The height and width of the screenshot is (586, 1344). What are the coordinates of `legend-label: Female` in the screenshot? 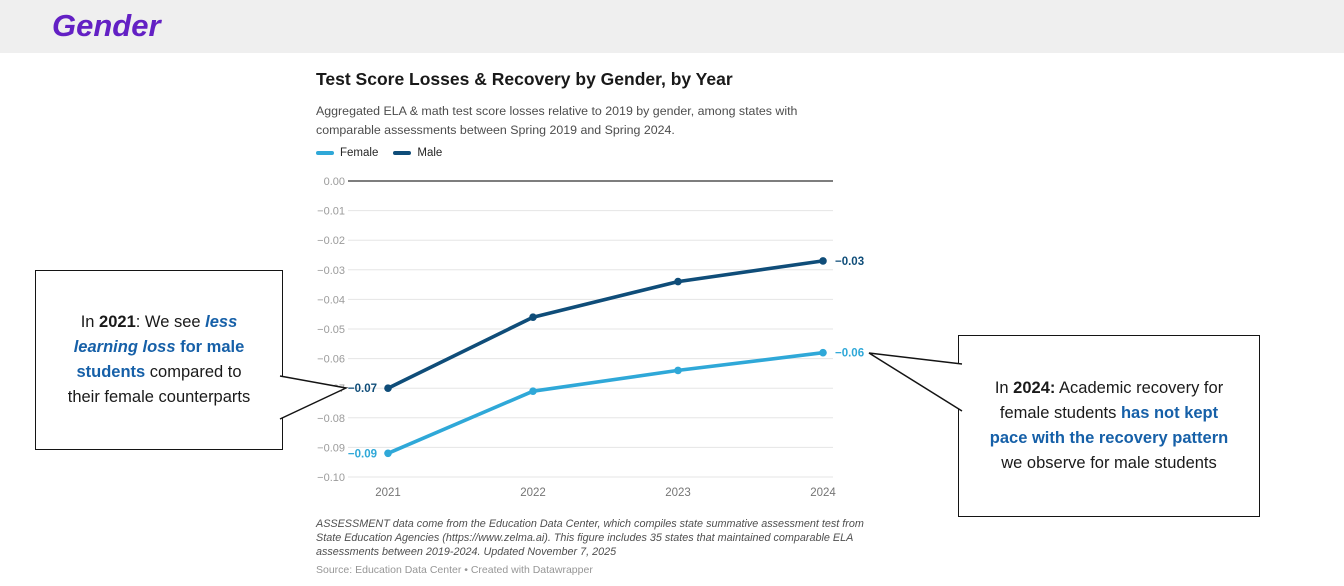 It's located at (359, 153).